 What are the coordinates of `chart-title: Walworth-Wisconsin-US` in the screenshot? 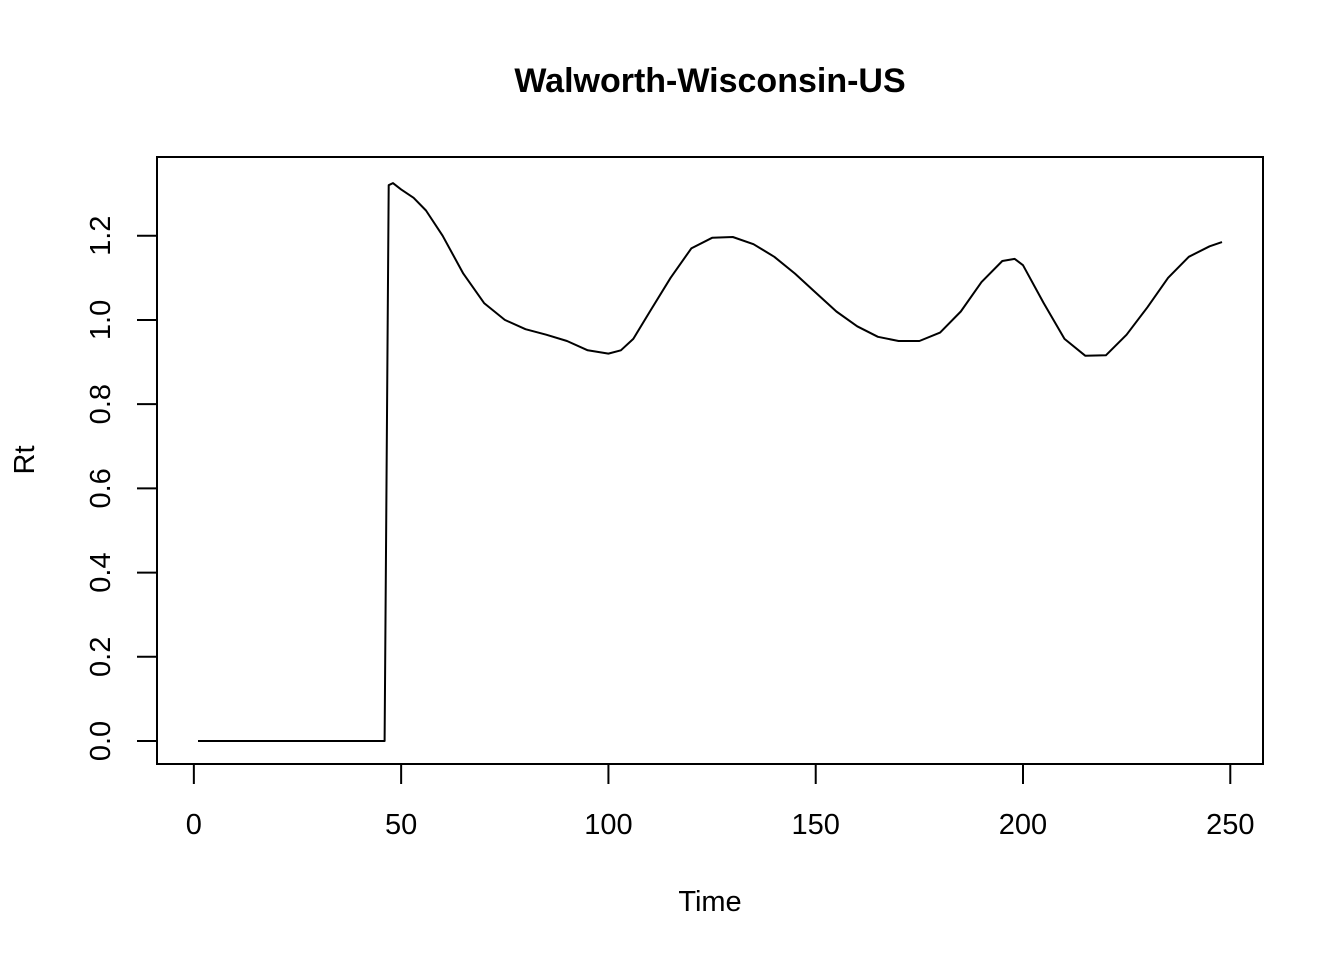 It's located at (709, 81).